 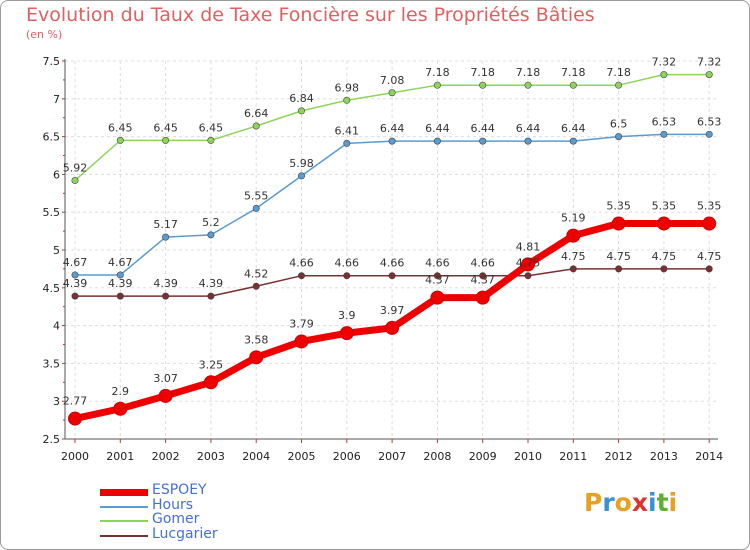 What do you see at coordinates (630, 502) in the screenshot?
I see `proxiti-logo: Proxiti` at bounding box center [630, 502].